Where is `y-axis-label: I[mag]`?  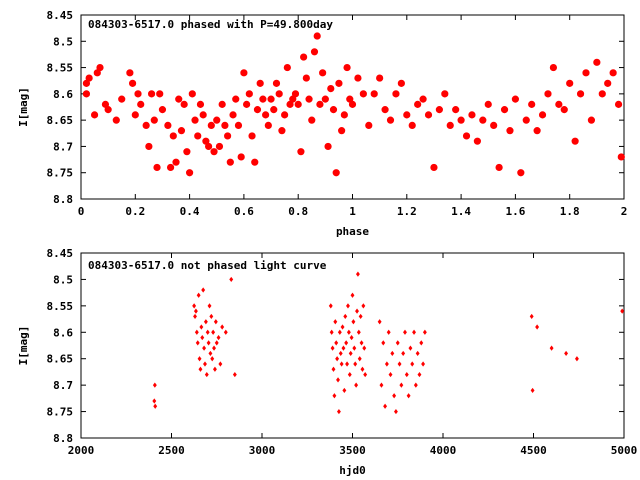 y-axis-label: I[mag] is located at coordinates (23, 107).